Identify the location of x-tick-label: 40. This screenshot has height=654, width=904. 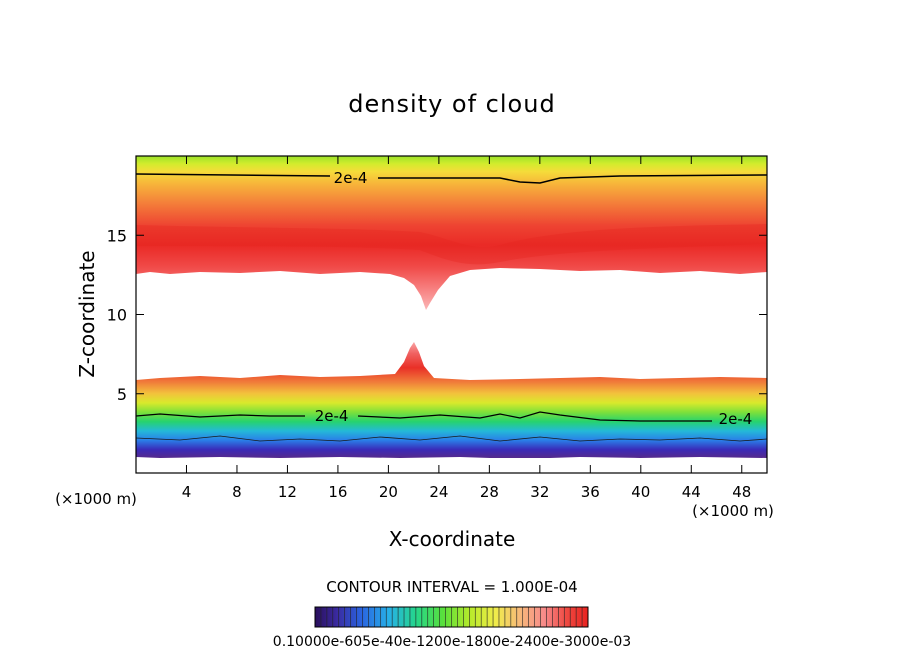
(640, 492).